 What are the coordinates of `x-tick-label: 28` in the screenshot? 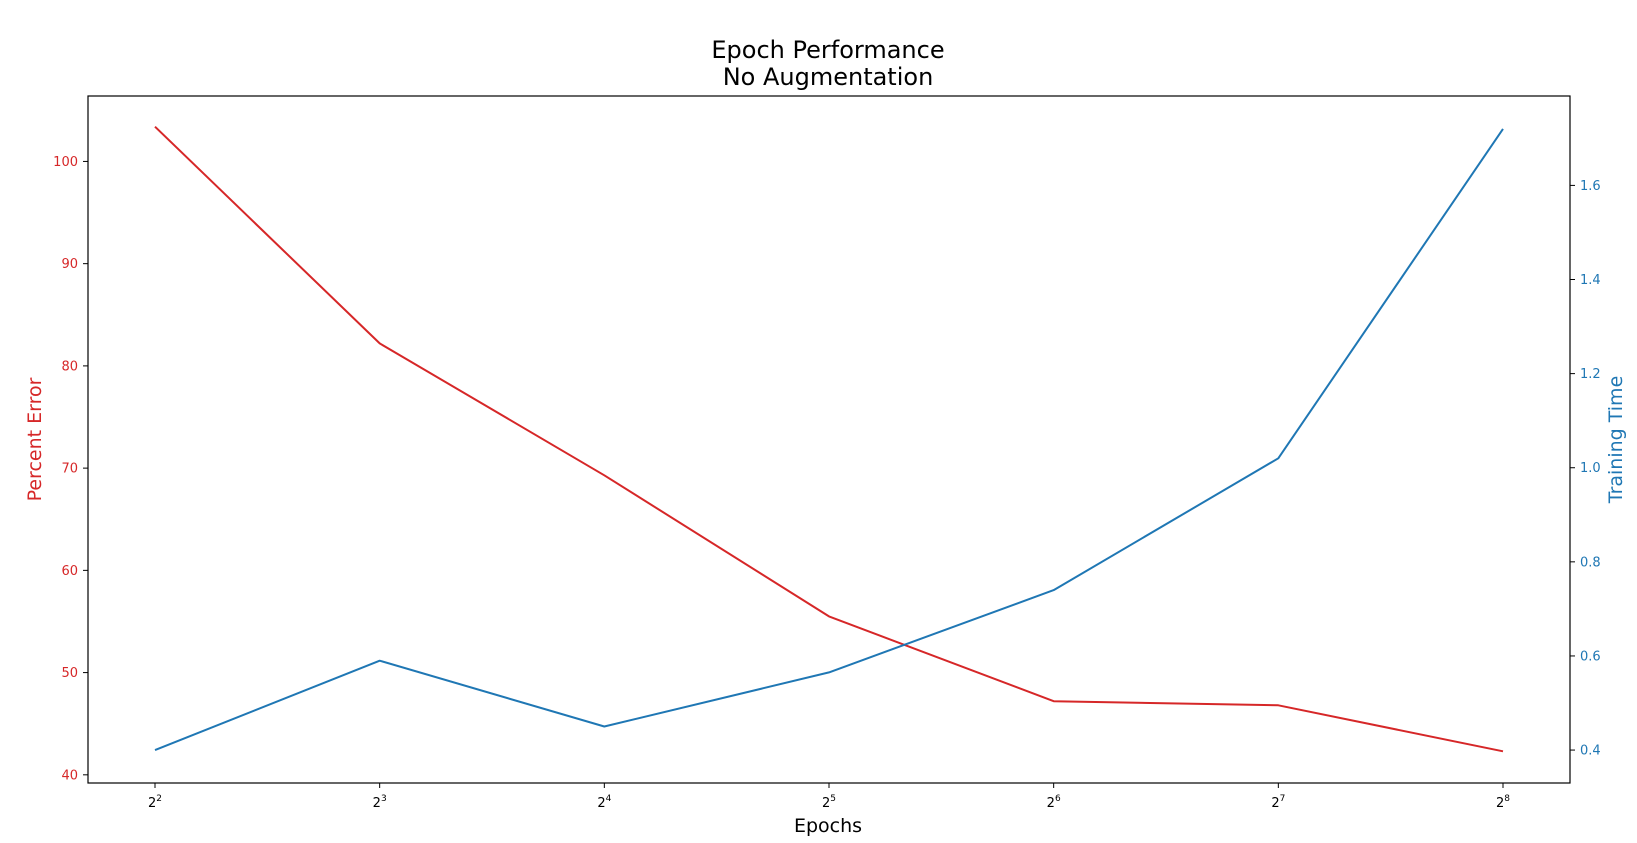 It's located at (1503, 802).